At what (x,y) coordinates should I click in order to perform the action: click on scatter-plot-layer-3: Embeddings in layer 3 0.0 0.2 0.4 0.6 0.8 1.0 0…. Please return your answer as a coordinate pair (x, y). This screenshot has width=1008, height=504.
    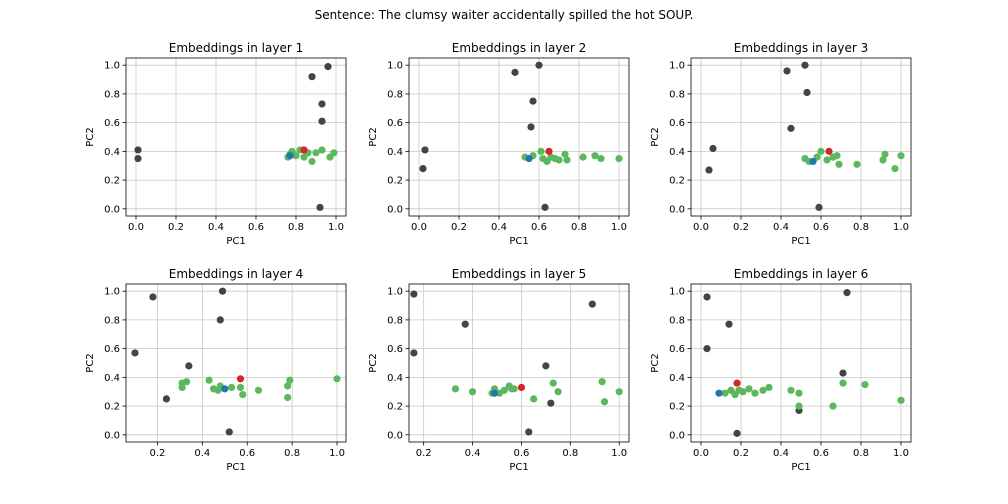
    Looking at the image, I should click on (781, 144).